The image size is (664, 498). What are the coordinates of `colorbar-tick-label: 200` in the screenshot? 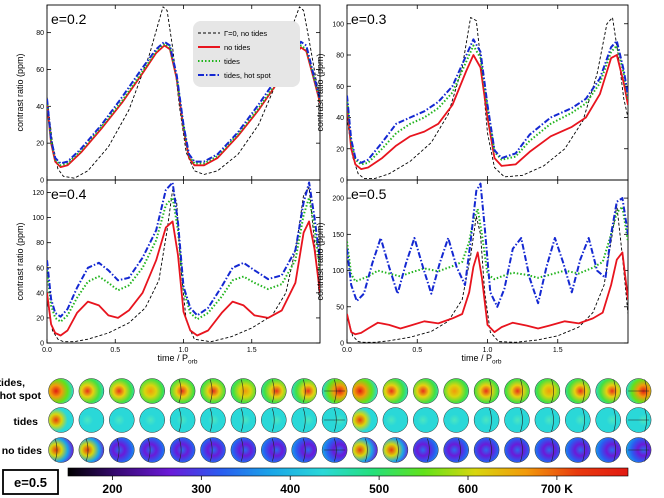 It's located at (112, 489).